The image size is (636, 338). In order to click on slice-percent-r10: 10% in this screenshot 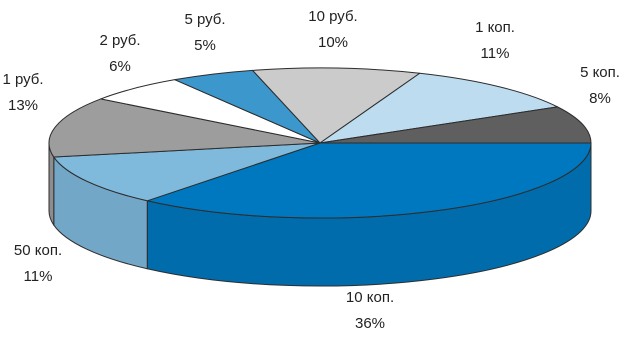, I will do `click(333, 42)`.